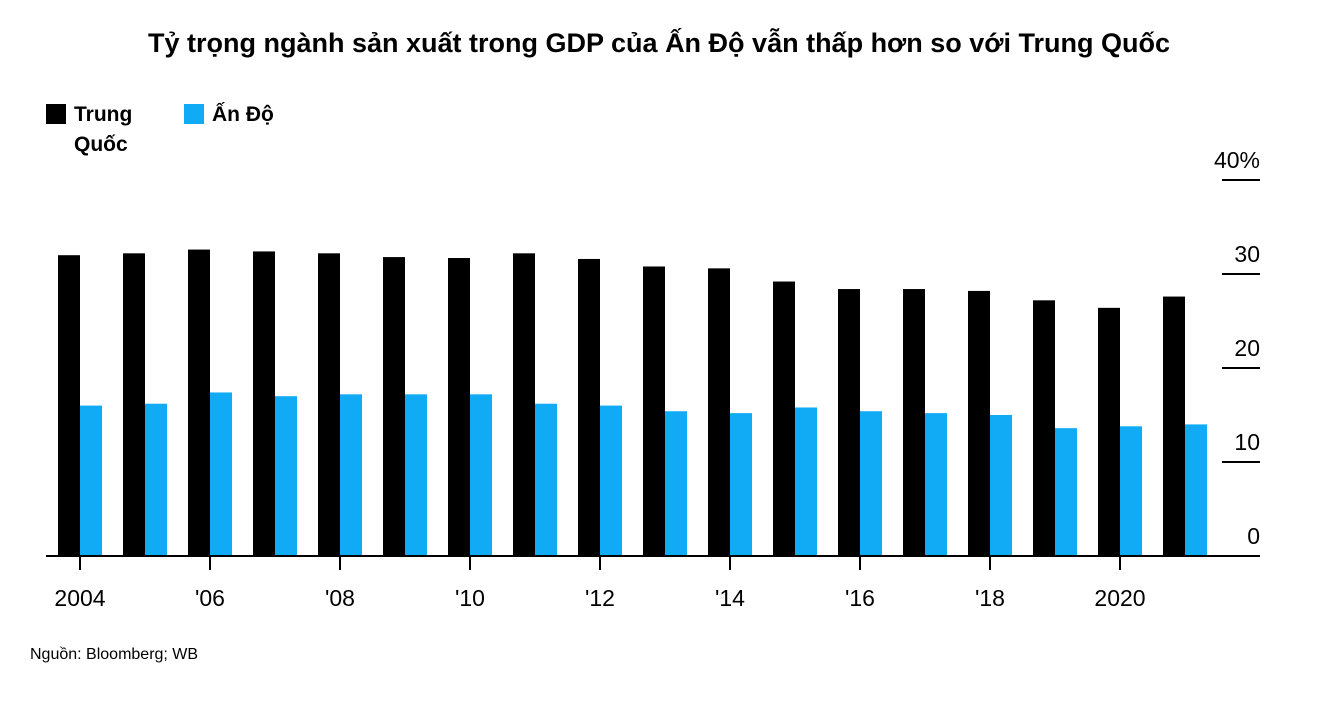  I want to click on legend-label-china: Trung Quốc, so click(103, 129).